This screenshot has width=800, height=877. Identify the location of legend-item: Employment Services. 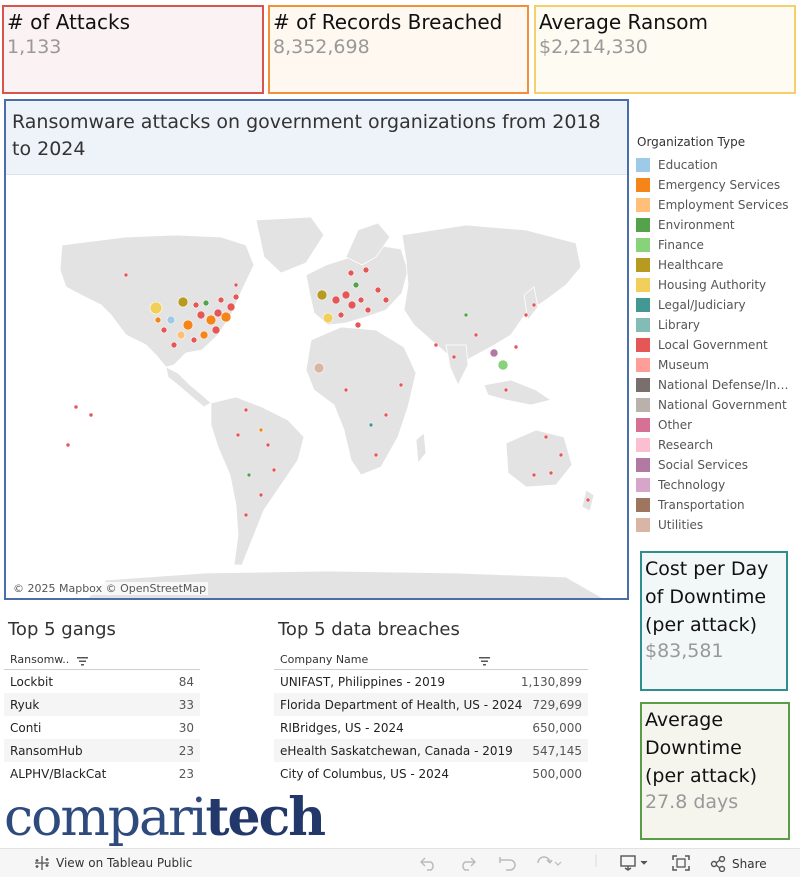
(716, 205).